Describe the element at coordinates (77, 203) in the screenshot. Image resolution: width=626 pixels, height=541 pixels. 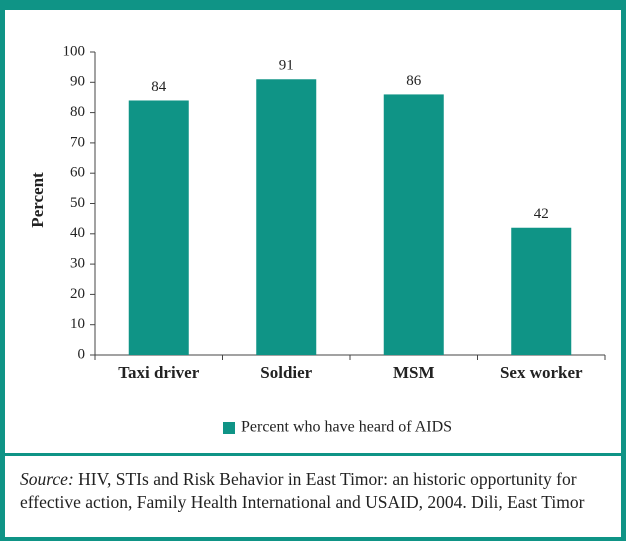
I see `y-tick-label: 50` at that location.